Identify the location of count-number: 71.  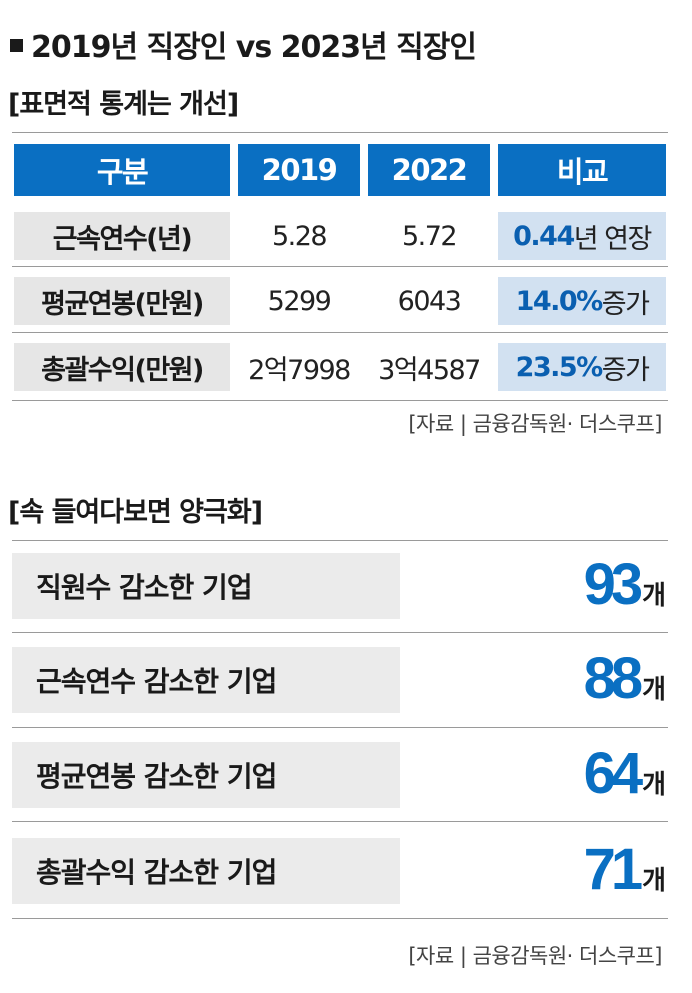
(613, 869).